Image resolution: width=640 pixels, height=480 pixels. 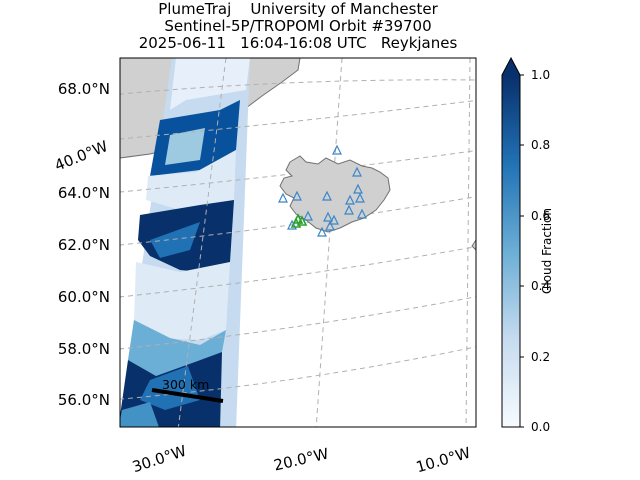 I want to click on lat-label-62: 62.0°N, so click(x=83, y=245).